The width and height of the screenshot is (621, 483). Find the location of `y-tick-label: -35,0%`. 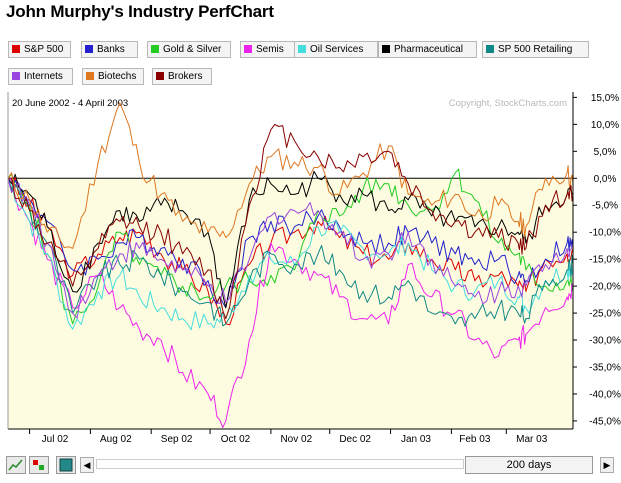

y-tick-label: -35,0% is located at coordinates (605, 367).